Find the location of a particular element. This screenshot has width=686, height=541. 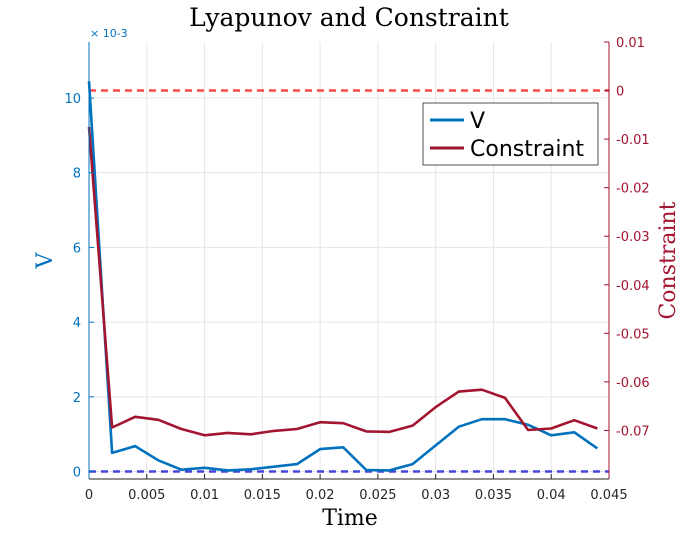

y-right-tick-label: -0.01 is located at coordinates (633, 140).